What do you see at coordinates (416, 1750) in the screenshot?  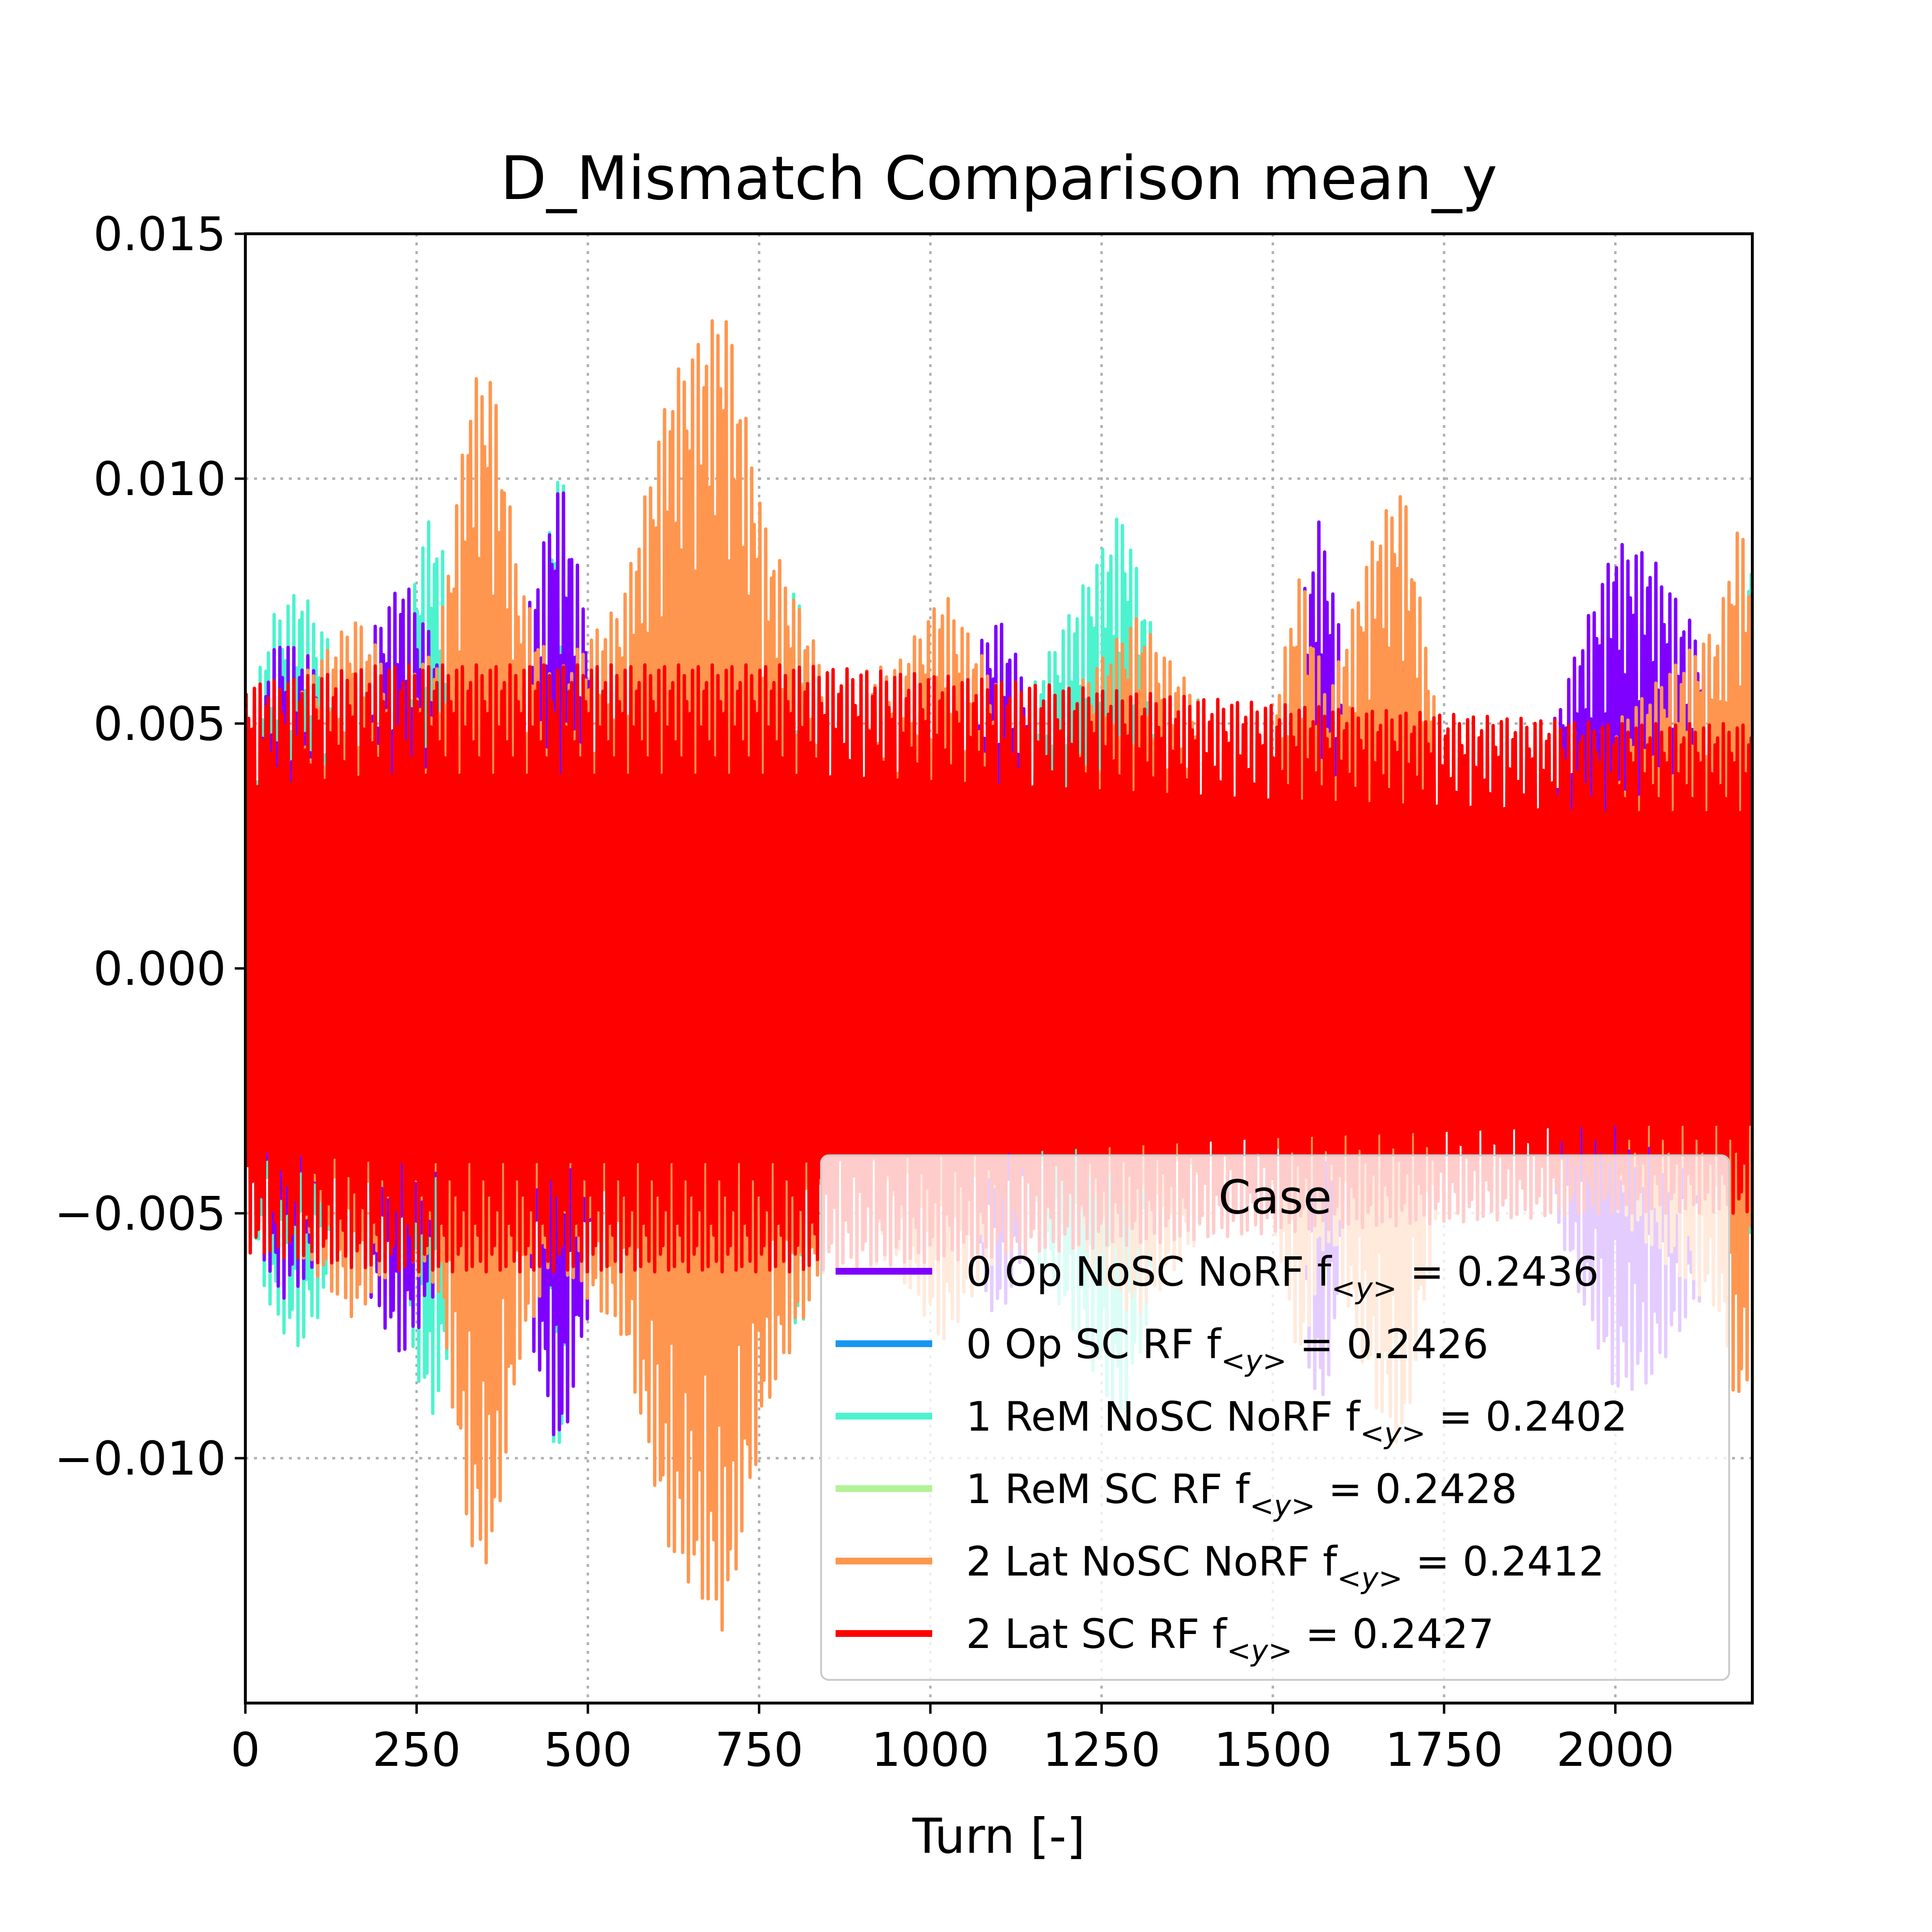 I see `x-tick-label: 250` at bounding box center [416, 1750].